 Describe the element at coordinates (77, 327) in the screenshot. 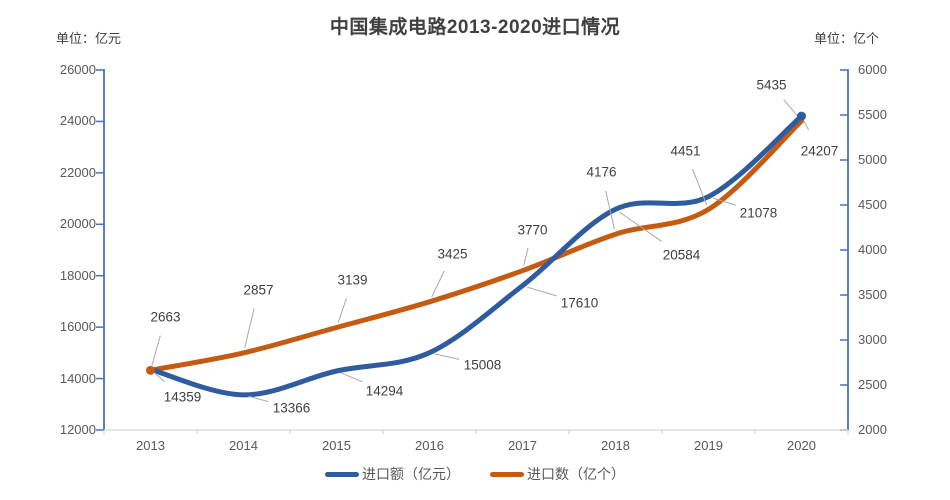

I see `left-axis-tick-label: 16000` at that location.